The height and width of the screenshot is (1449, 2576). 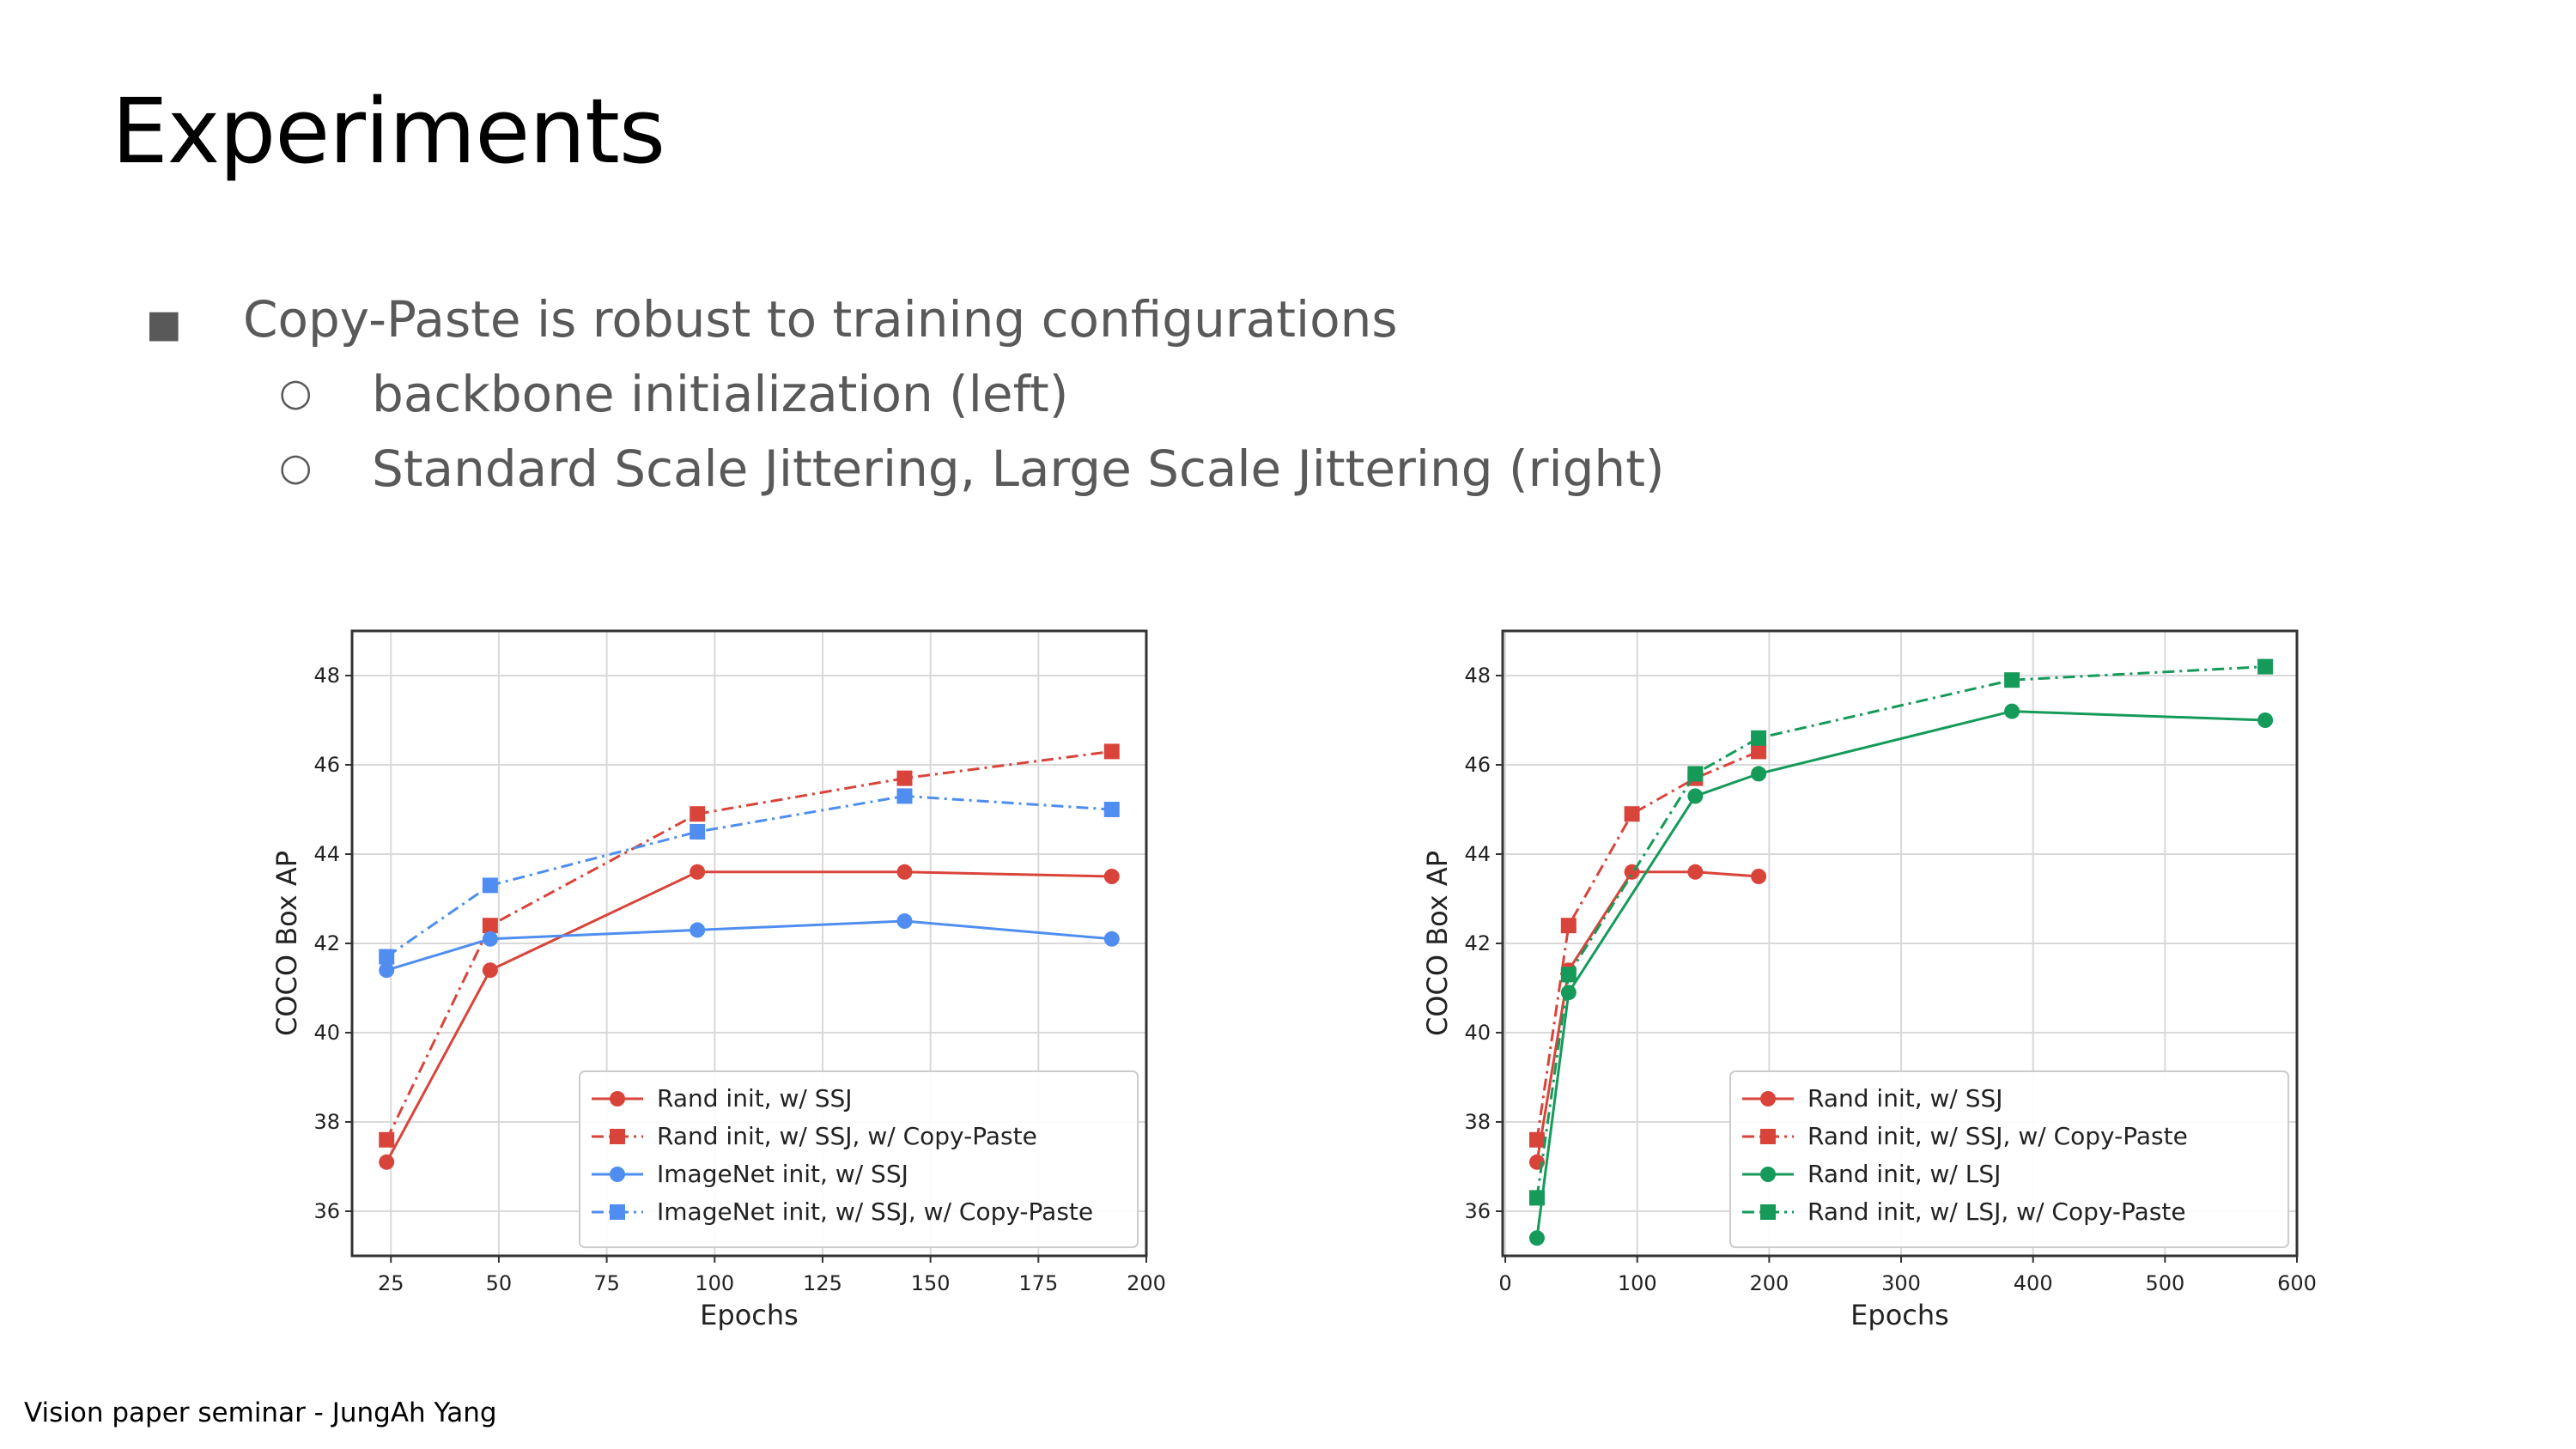 What do you see at coordinates (1900, 1315) in the screenshot?
I see `x-axis-label: Epochs` at bounding box center [1900, 1315].